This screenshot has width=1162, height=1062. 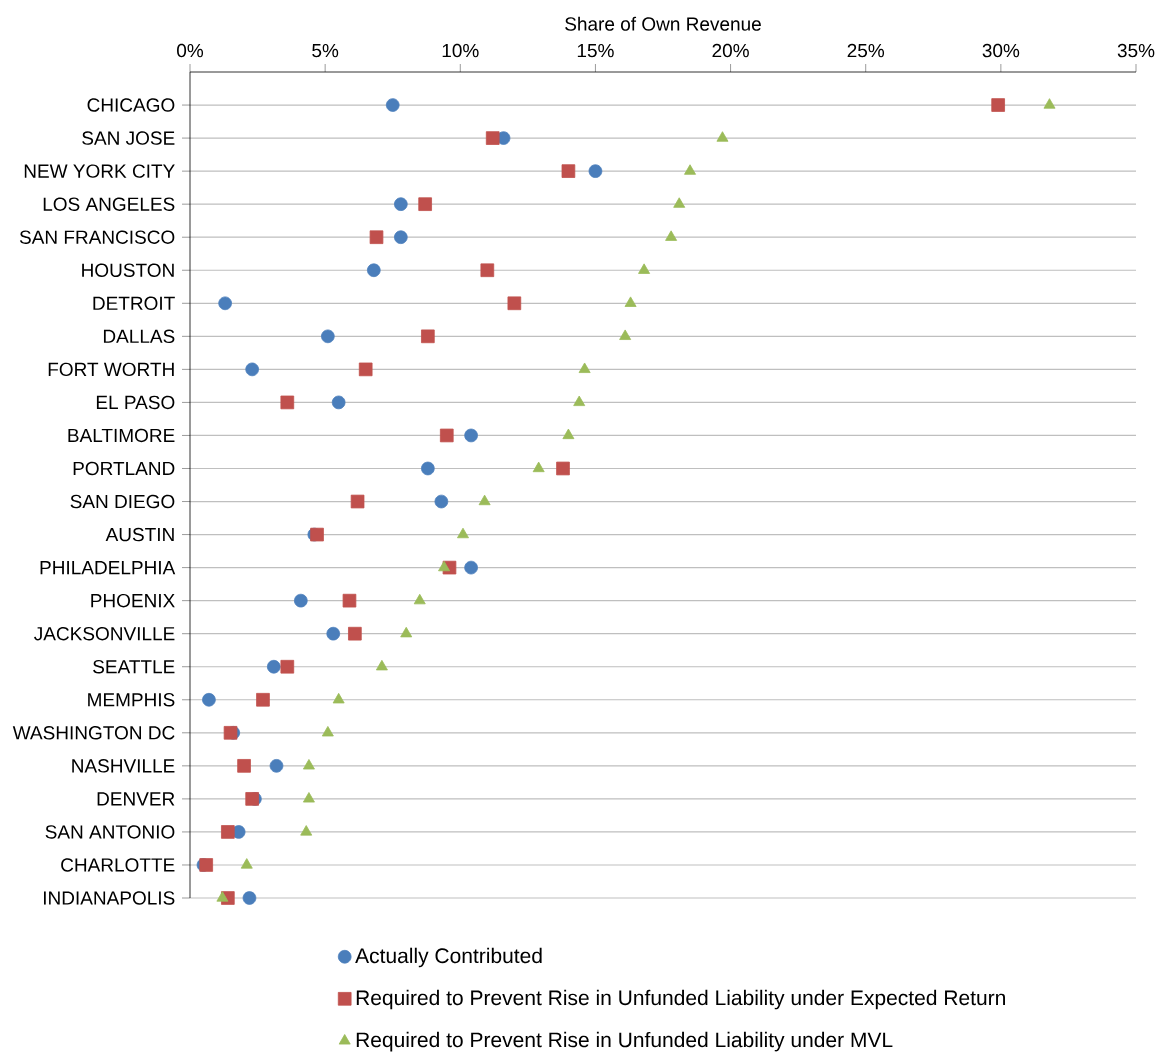 I want to click on y-tick-label: NASHVILLE, so click(x=123, y=766).